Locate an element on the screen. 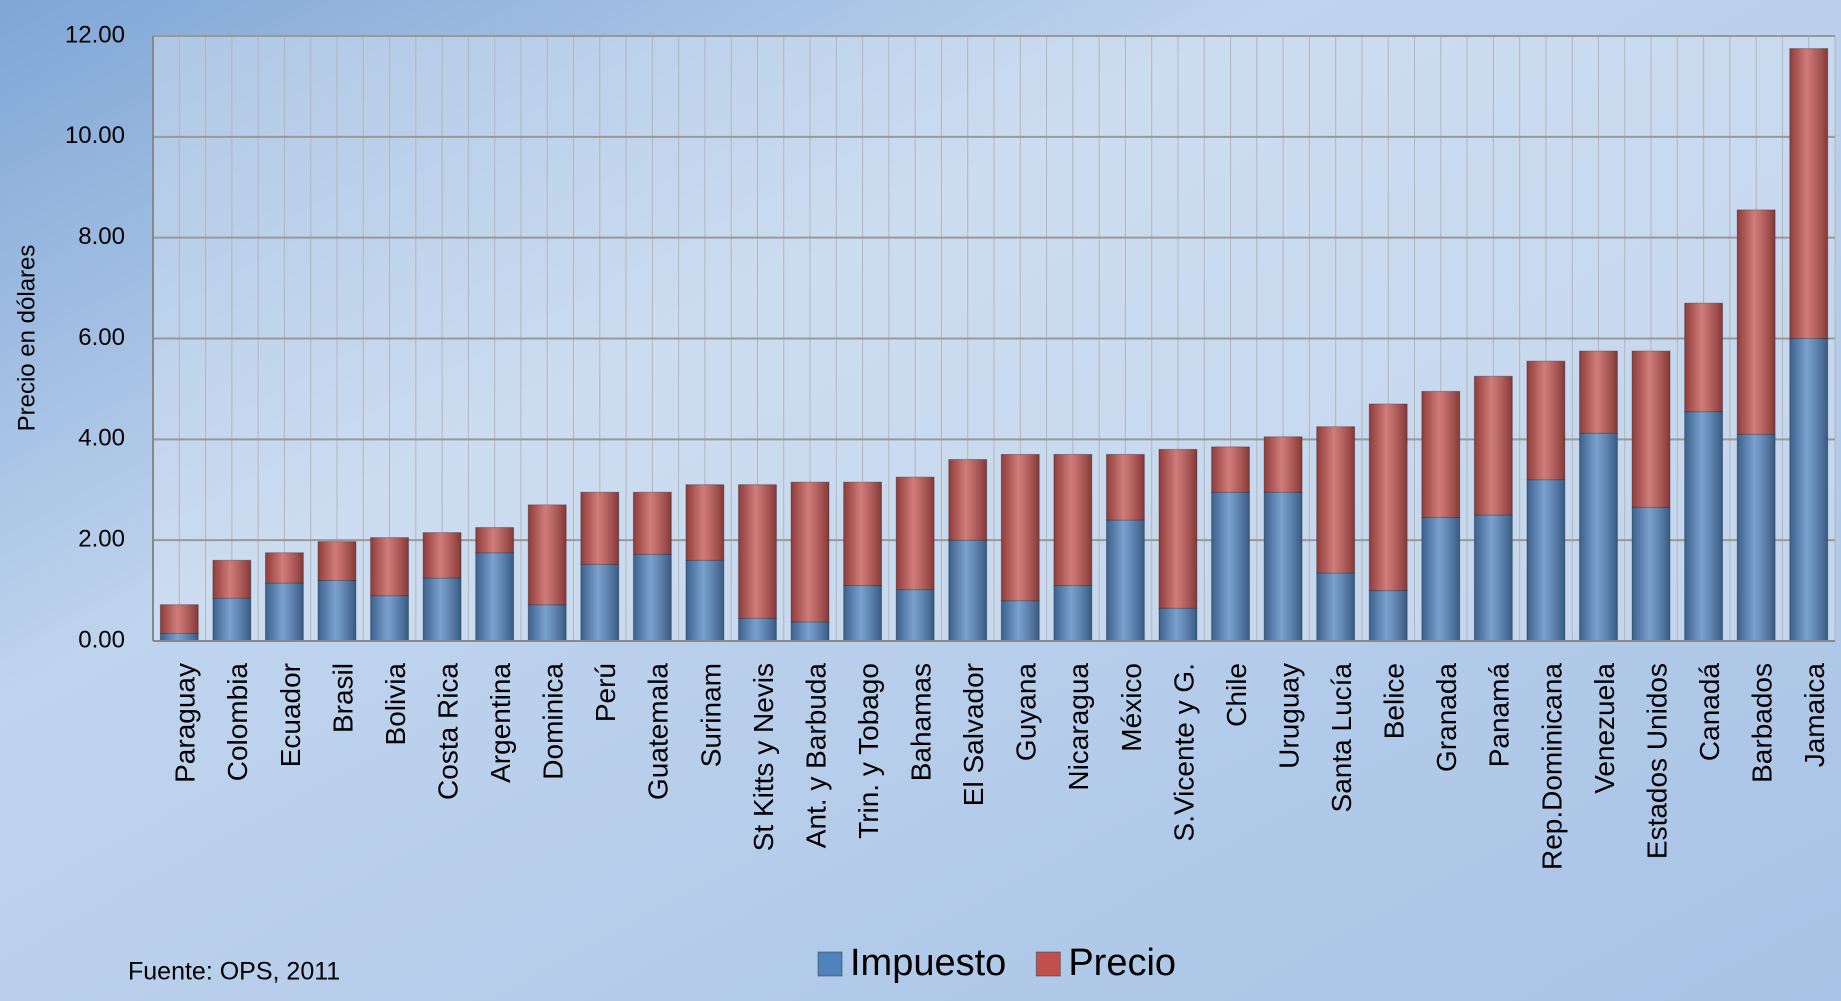 The width and height of the screenshot is (1841, 1001). source-note: Fuente: OPS, 2011 is located at coordinates (234, 972).